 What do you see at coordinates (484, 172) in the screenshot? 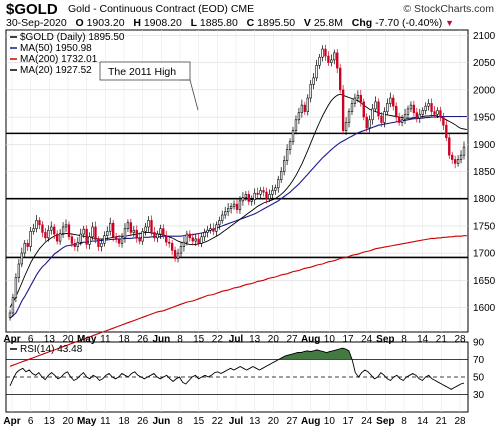
I see `price-y-tick-label: 1850` at bounding box center [484, 172].